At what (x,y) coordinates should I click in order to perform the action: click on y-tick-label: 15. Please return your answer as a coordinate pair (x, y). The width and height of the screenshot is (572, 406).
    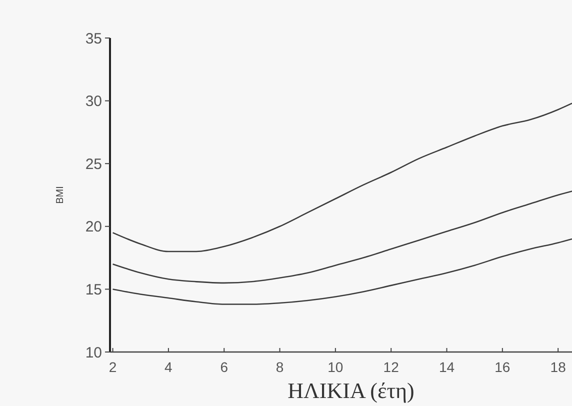
    Looking at the image, I should click on (93, 289).